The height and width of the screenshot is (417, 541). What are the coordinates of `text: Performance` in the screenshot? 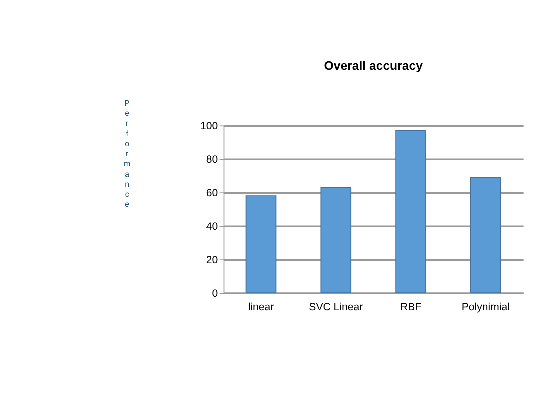 It's located at (127, 154).